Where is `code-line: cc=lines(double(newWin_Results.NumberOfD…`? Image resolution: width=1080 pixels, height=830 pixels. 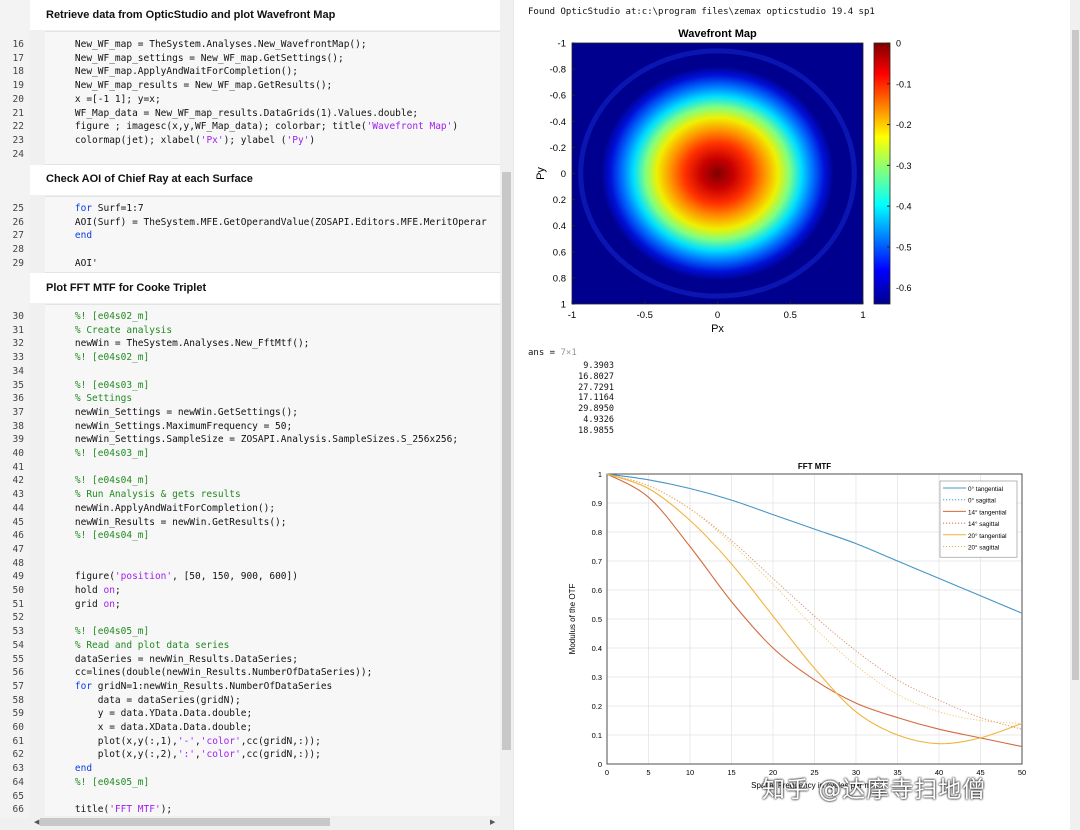
code-line: cc=lines(double(newWin_Results.NumberOfD… is located at coordinates (212, 673).